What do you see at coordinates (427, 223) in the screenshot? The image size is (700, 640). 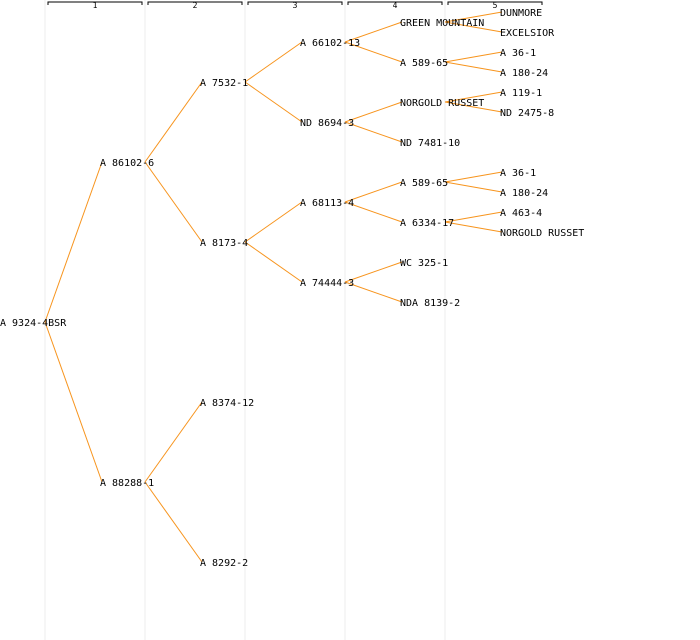 I see `tree-node-label: A 6334-17` at bounding box center [427, 223].